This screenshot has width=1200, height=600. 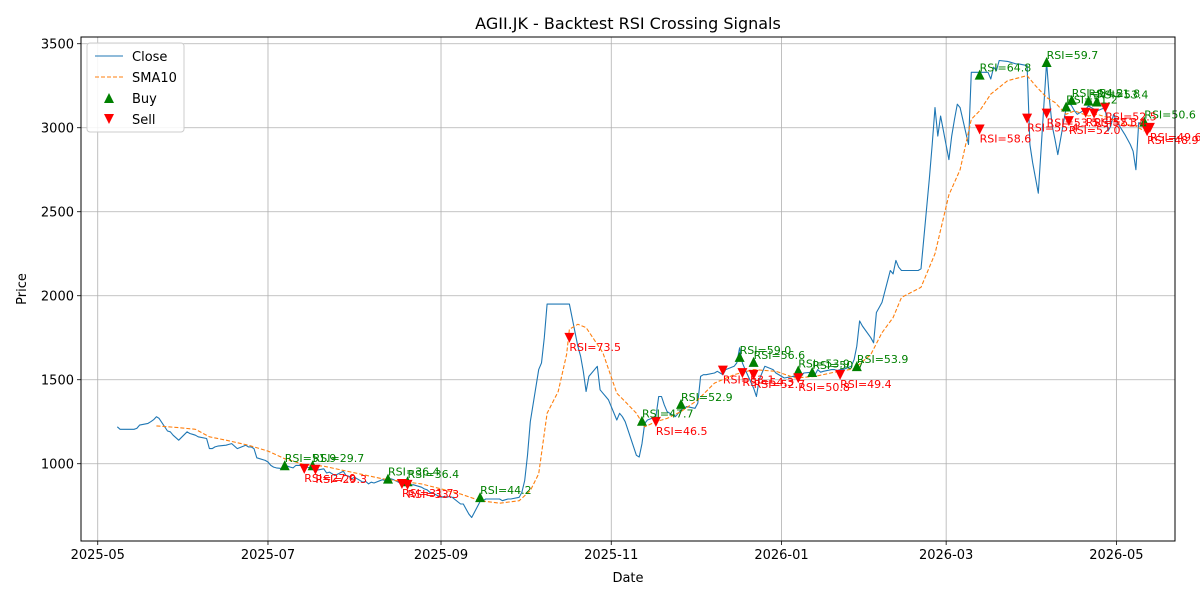 I want to click on sell-label: RSI=52.0, so click(x=1095, y=130).